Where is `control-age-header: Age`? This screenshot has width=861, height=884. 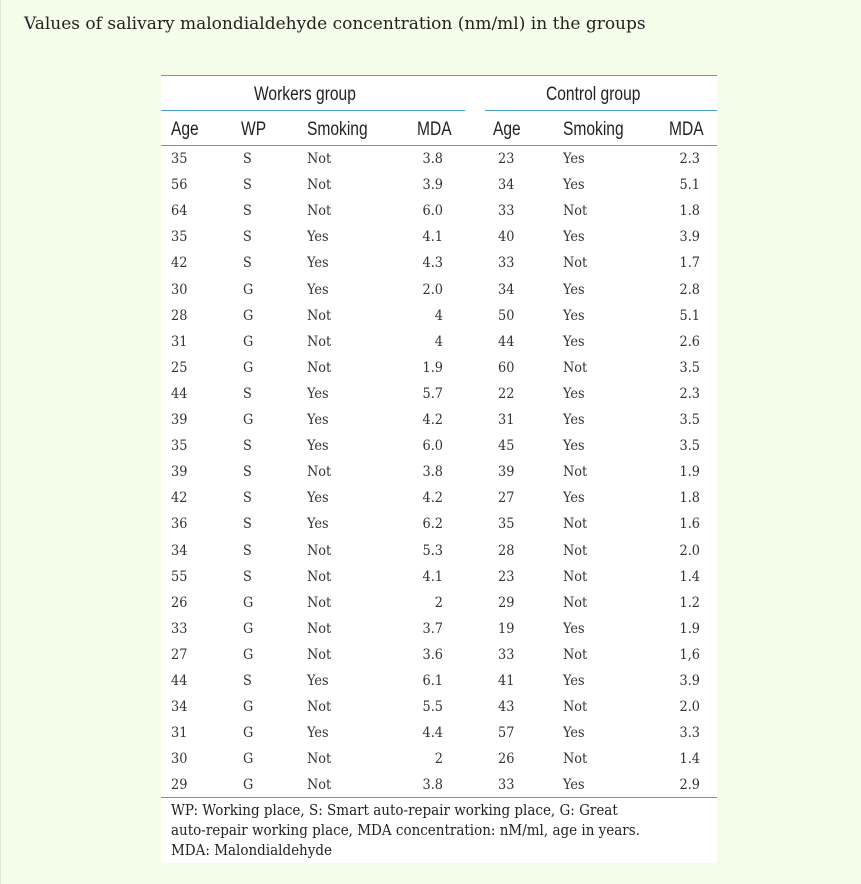 control-age-header: Age is located at coordinates (507, 129).